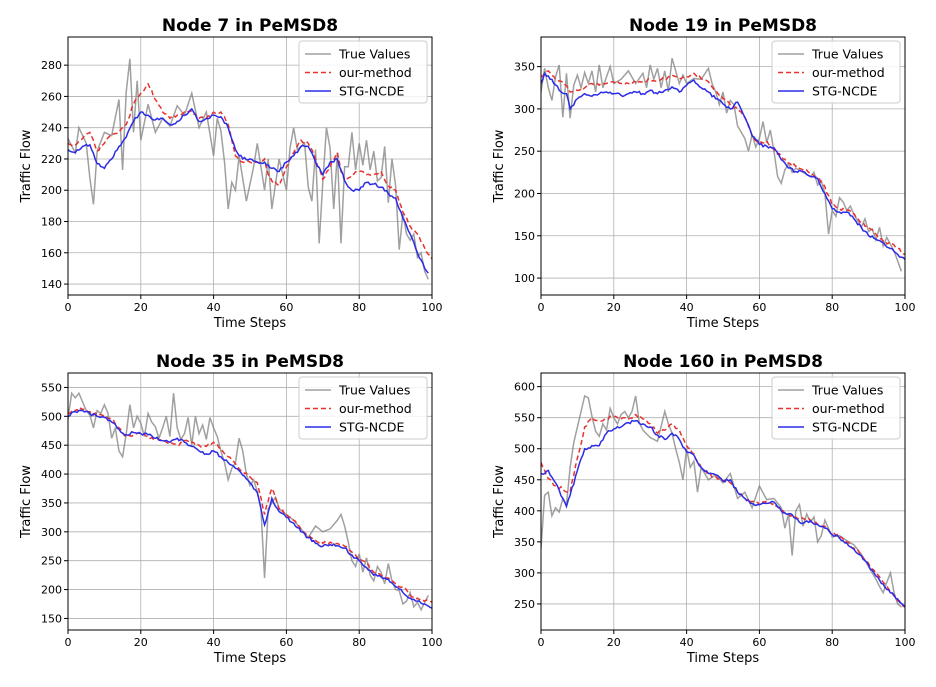 Image resolution: width=936 pixels, height=687 pixels. What do you see at coordinates (250, 26) in the screenshot?
I see `chart-title: Node 7 in PeMSD8` at bounding box center [250, 26].